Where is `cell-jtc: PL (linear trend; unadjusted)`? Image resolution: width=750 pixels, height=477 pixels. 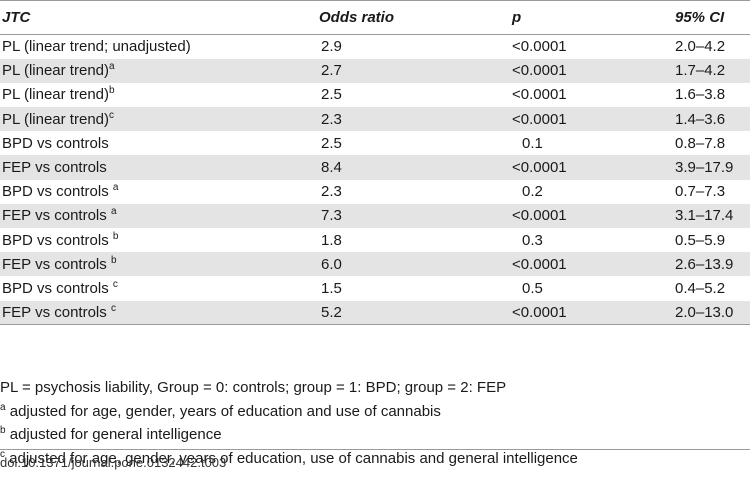
cell-jtc: PL (linear trend; unadjusted) is located at coordinates (158, 47).